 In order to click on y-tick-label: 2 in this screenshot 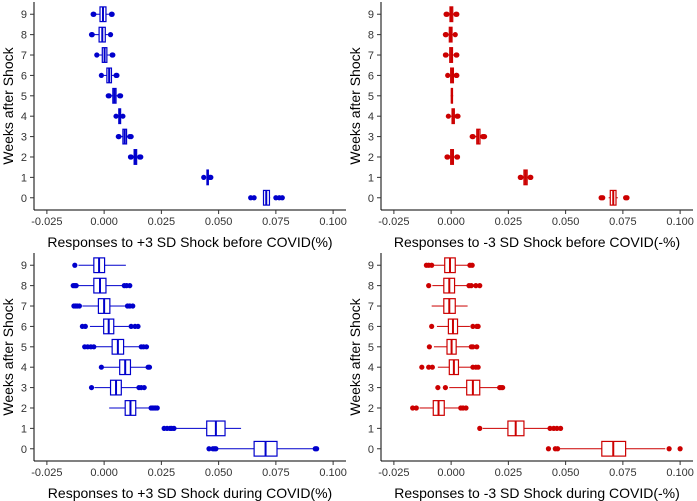, I will do `click(371, 158)`.